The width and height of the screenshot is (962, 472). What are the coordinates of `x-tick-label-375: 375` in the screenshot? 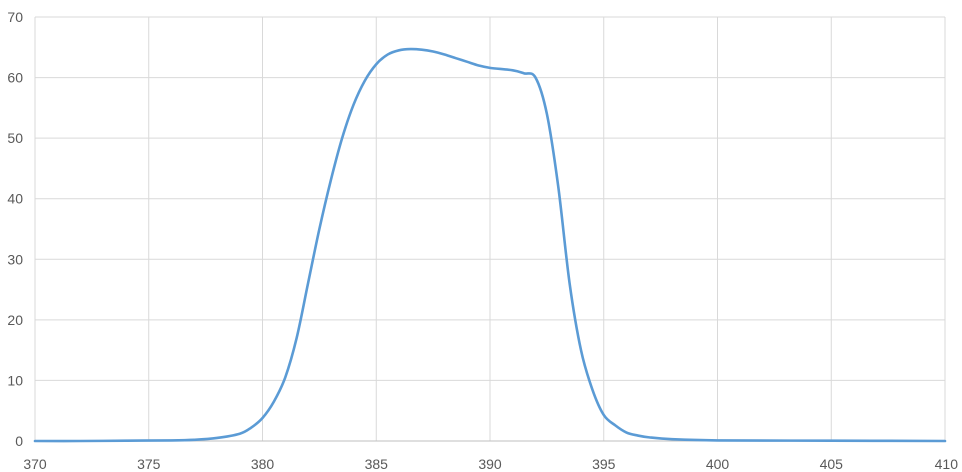 It's located at (149, 464).